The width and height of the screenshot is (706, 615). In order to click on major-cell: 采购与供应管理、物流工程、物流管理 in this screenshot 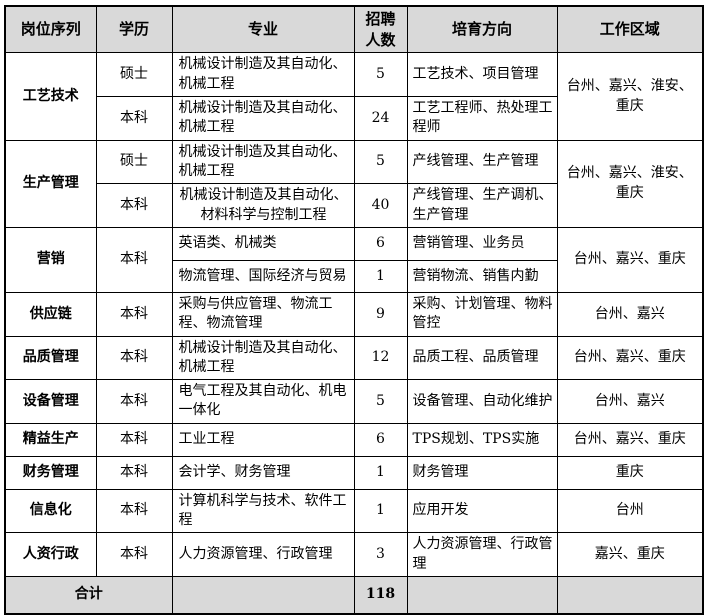, I will do `click(263, 314)`.